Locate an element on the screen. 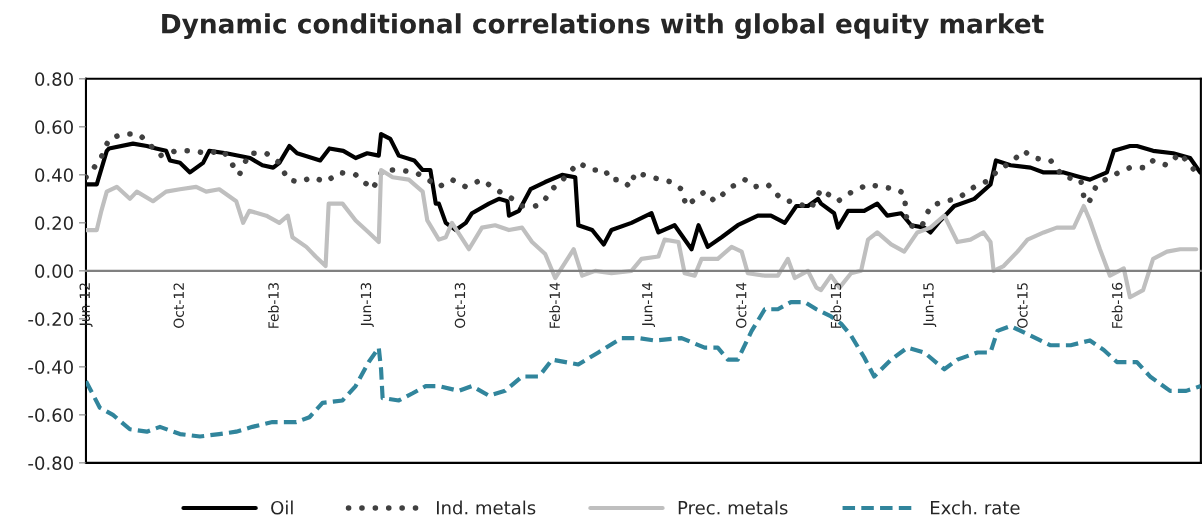 Image resolution: width=1204 pixels, height=529 pixels. x-tick-label: Feb-16 is located at coordinates (1117, 305).